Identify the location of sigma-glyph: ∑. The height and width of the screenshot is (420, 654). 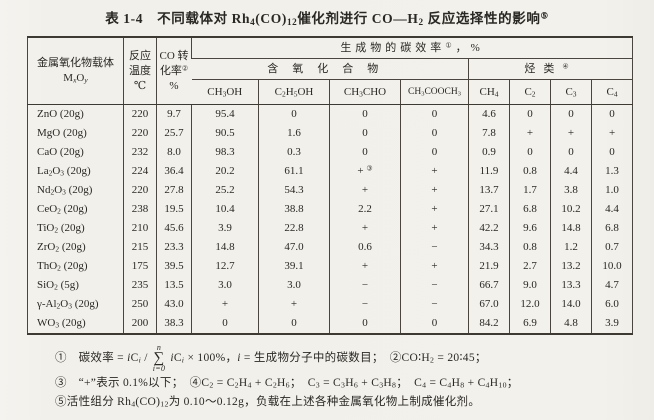
(159, 357).